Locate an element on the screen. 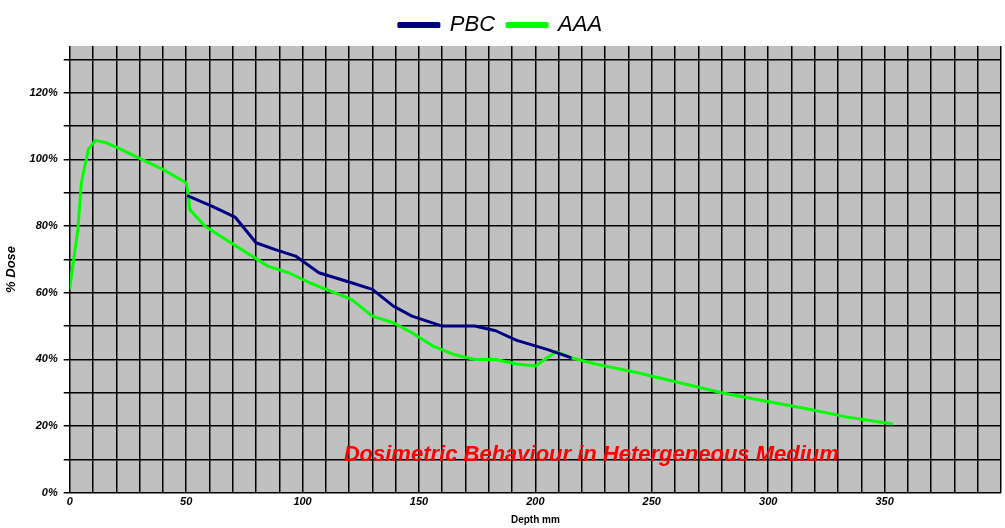 This screenshot has width=1005, height=528. x-tick-label: 150 is located at coordinates (419, 501).